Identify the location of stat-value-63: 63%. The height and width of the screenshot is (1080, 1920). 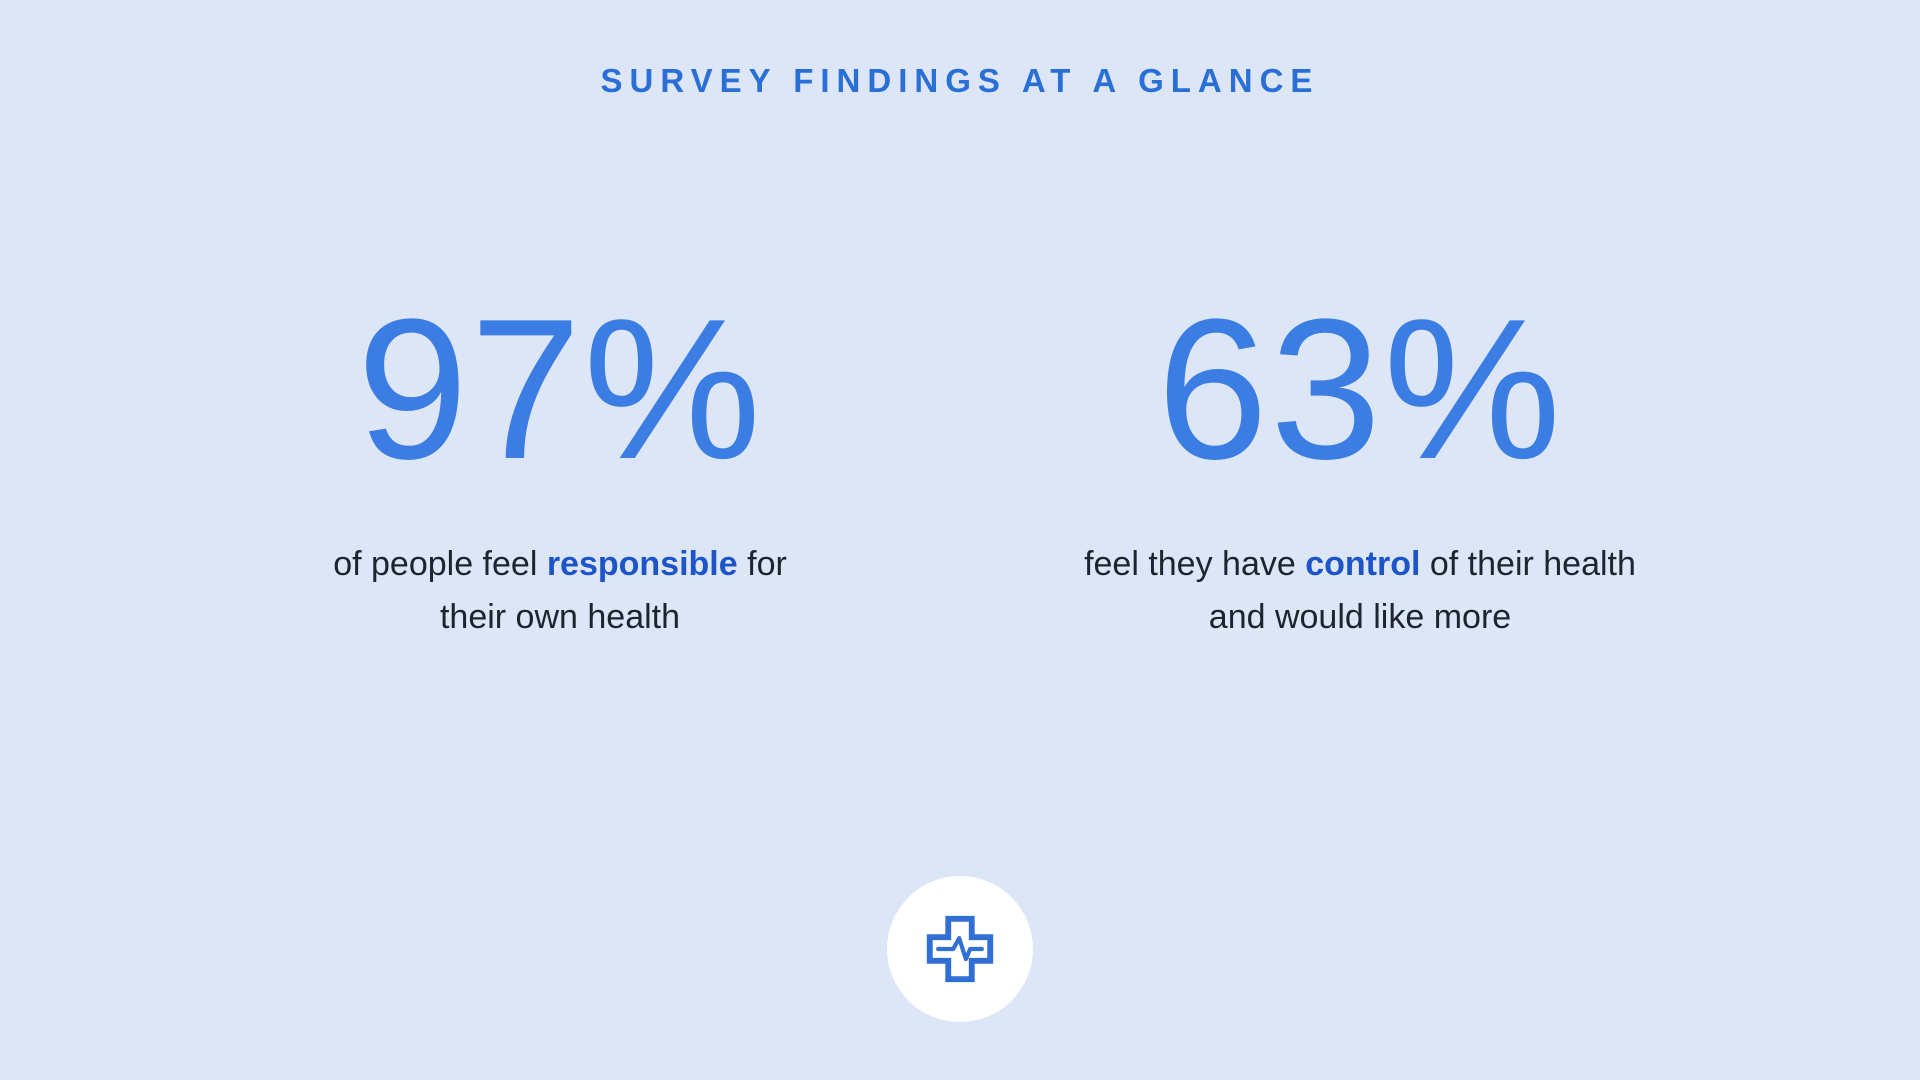
(1360, 389).